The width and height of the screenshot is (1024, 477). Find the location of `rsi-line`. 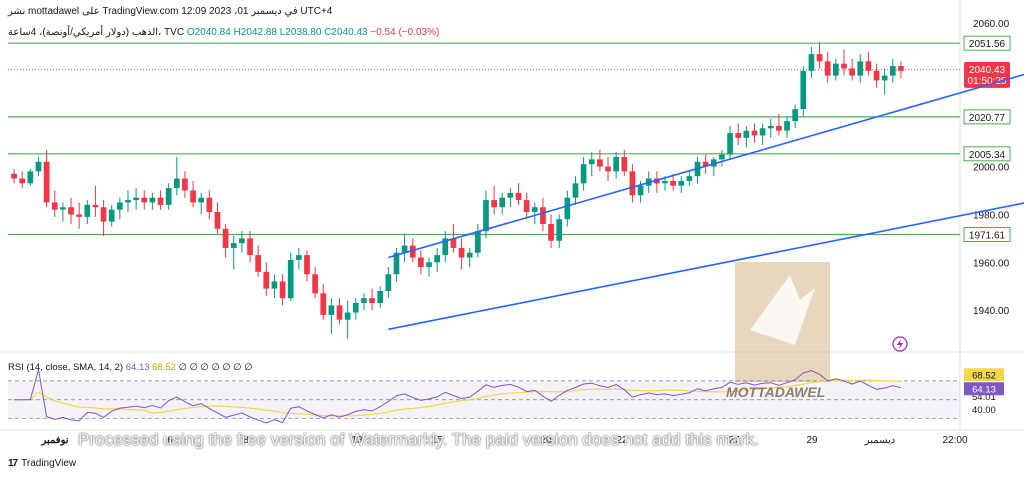

rsi-line is located at coordinates (458, 396).